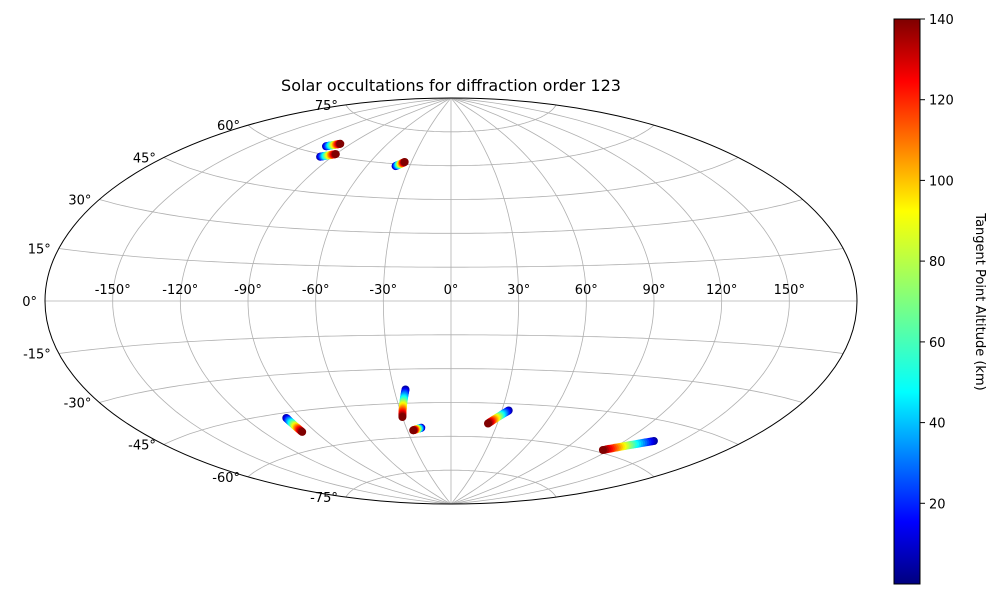 This screenshot has height=600, width=1000. Describe the element at coordinates (316, 290) in the screenshot. I see `lon-tick-label: -60°` at that location.